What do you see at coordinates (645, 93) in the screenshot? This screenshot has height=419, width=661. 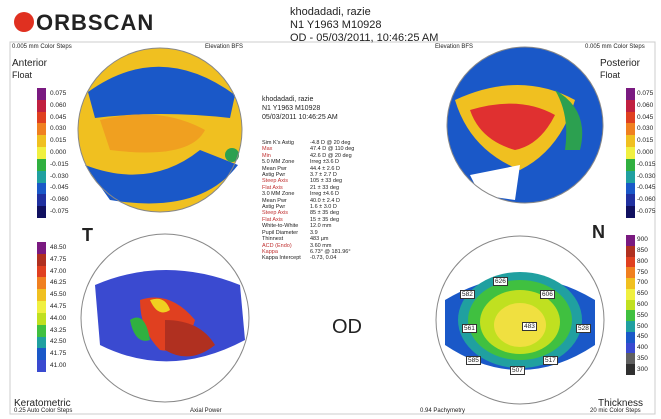 I see `scale-label: 0.075` at bounding box center [645, 93].